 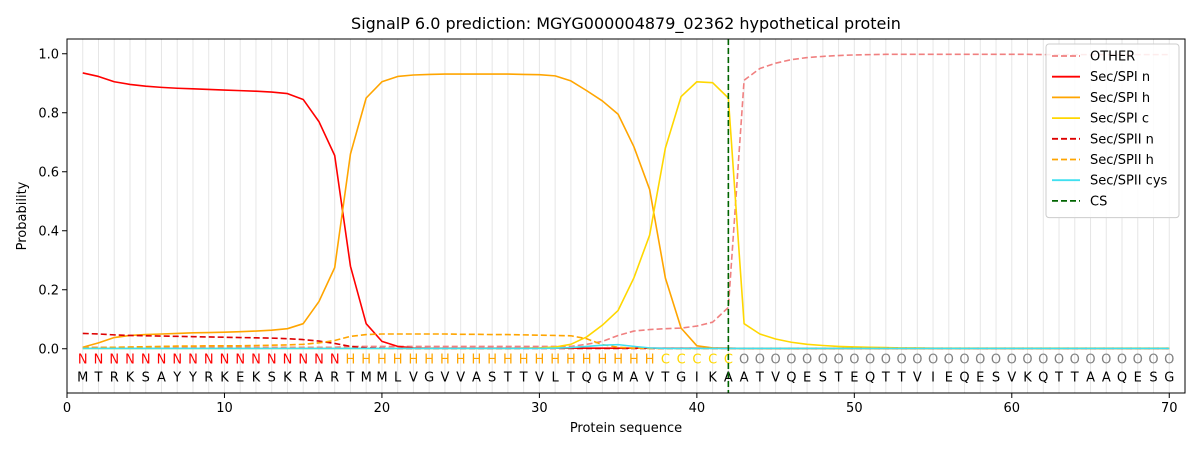 What do you see at coordinates (382, 408) in the screenshot?
I see `x-tick-label: 20` at bounding box center [382, 408].